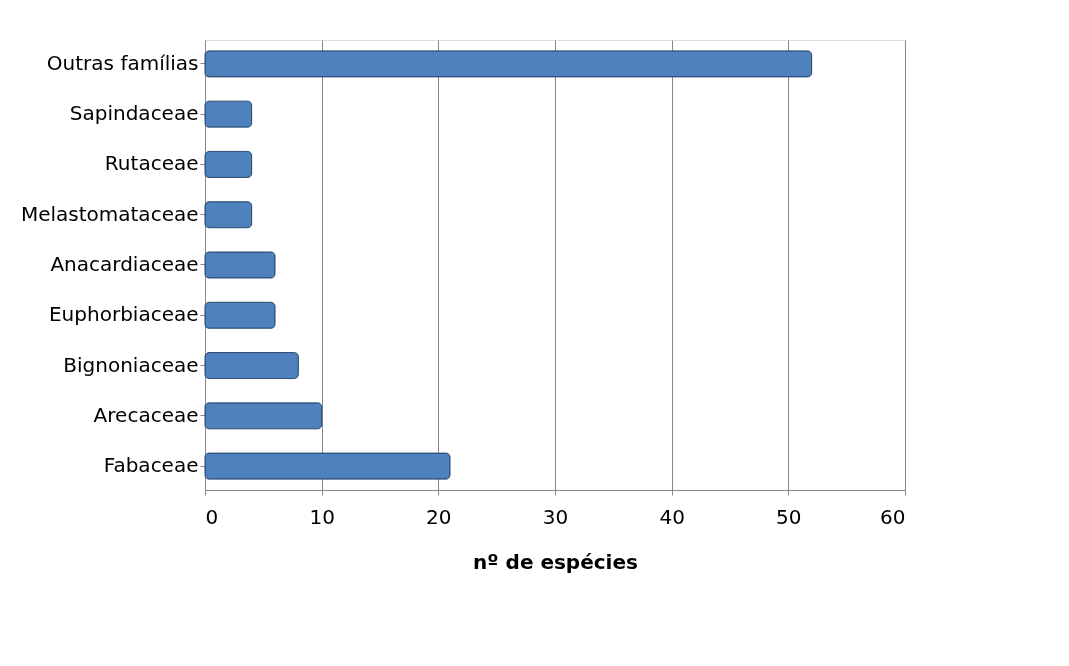  I want to click on y-tick-label: Sapindaceae, so click(134, 113).